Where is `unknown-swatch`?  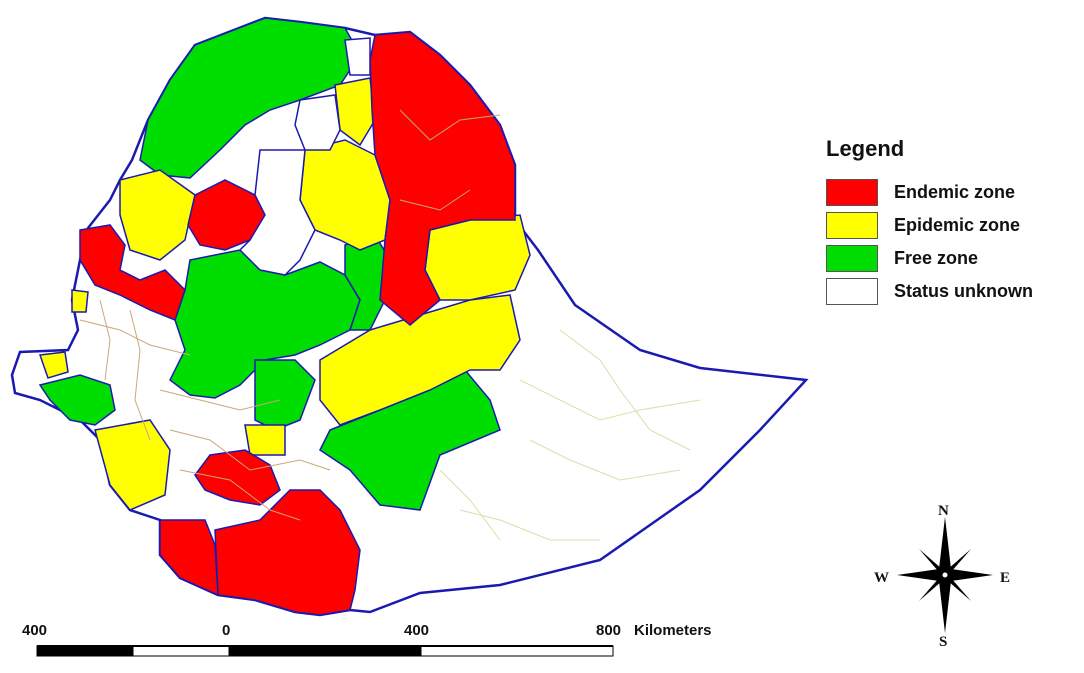
unknown-swatch is located at coordinates (852, 291).